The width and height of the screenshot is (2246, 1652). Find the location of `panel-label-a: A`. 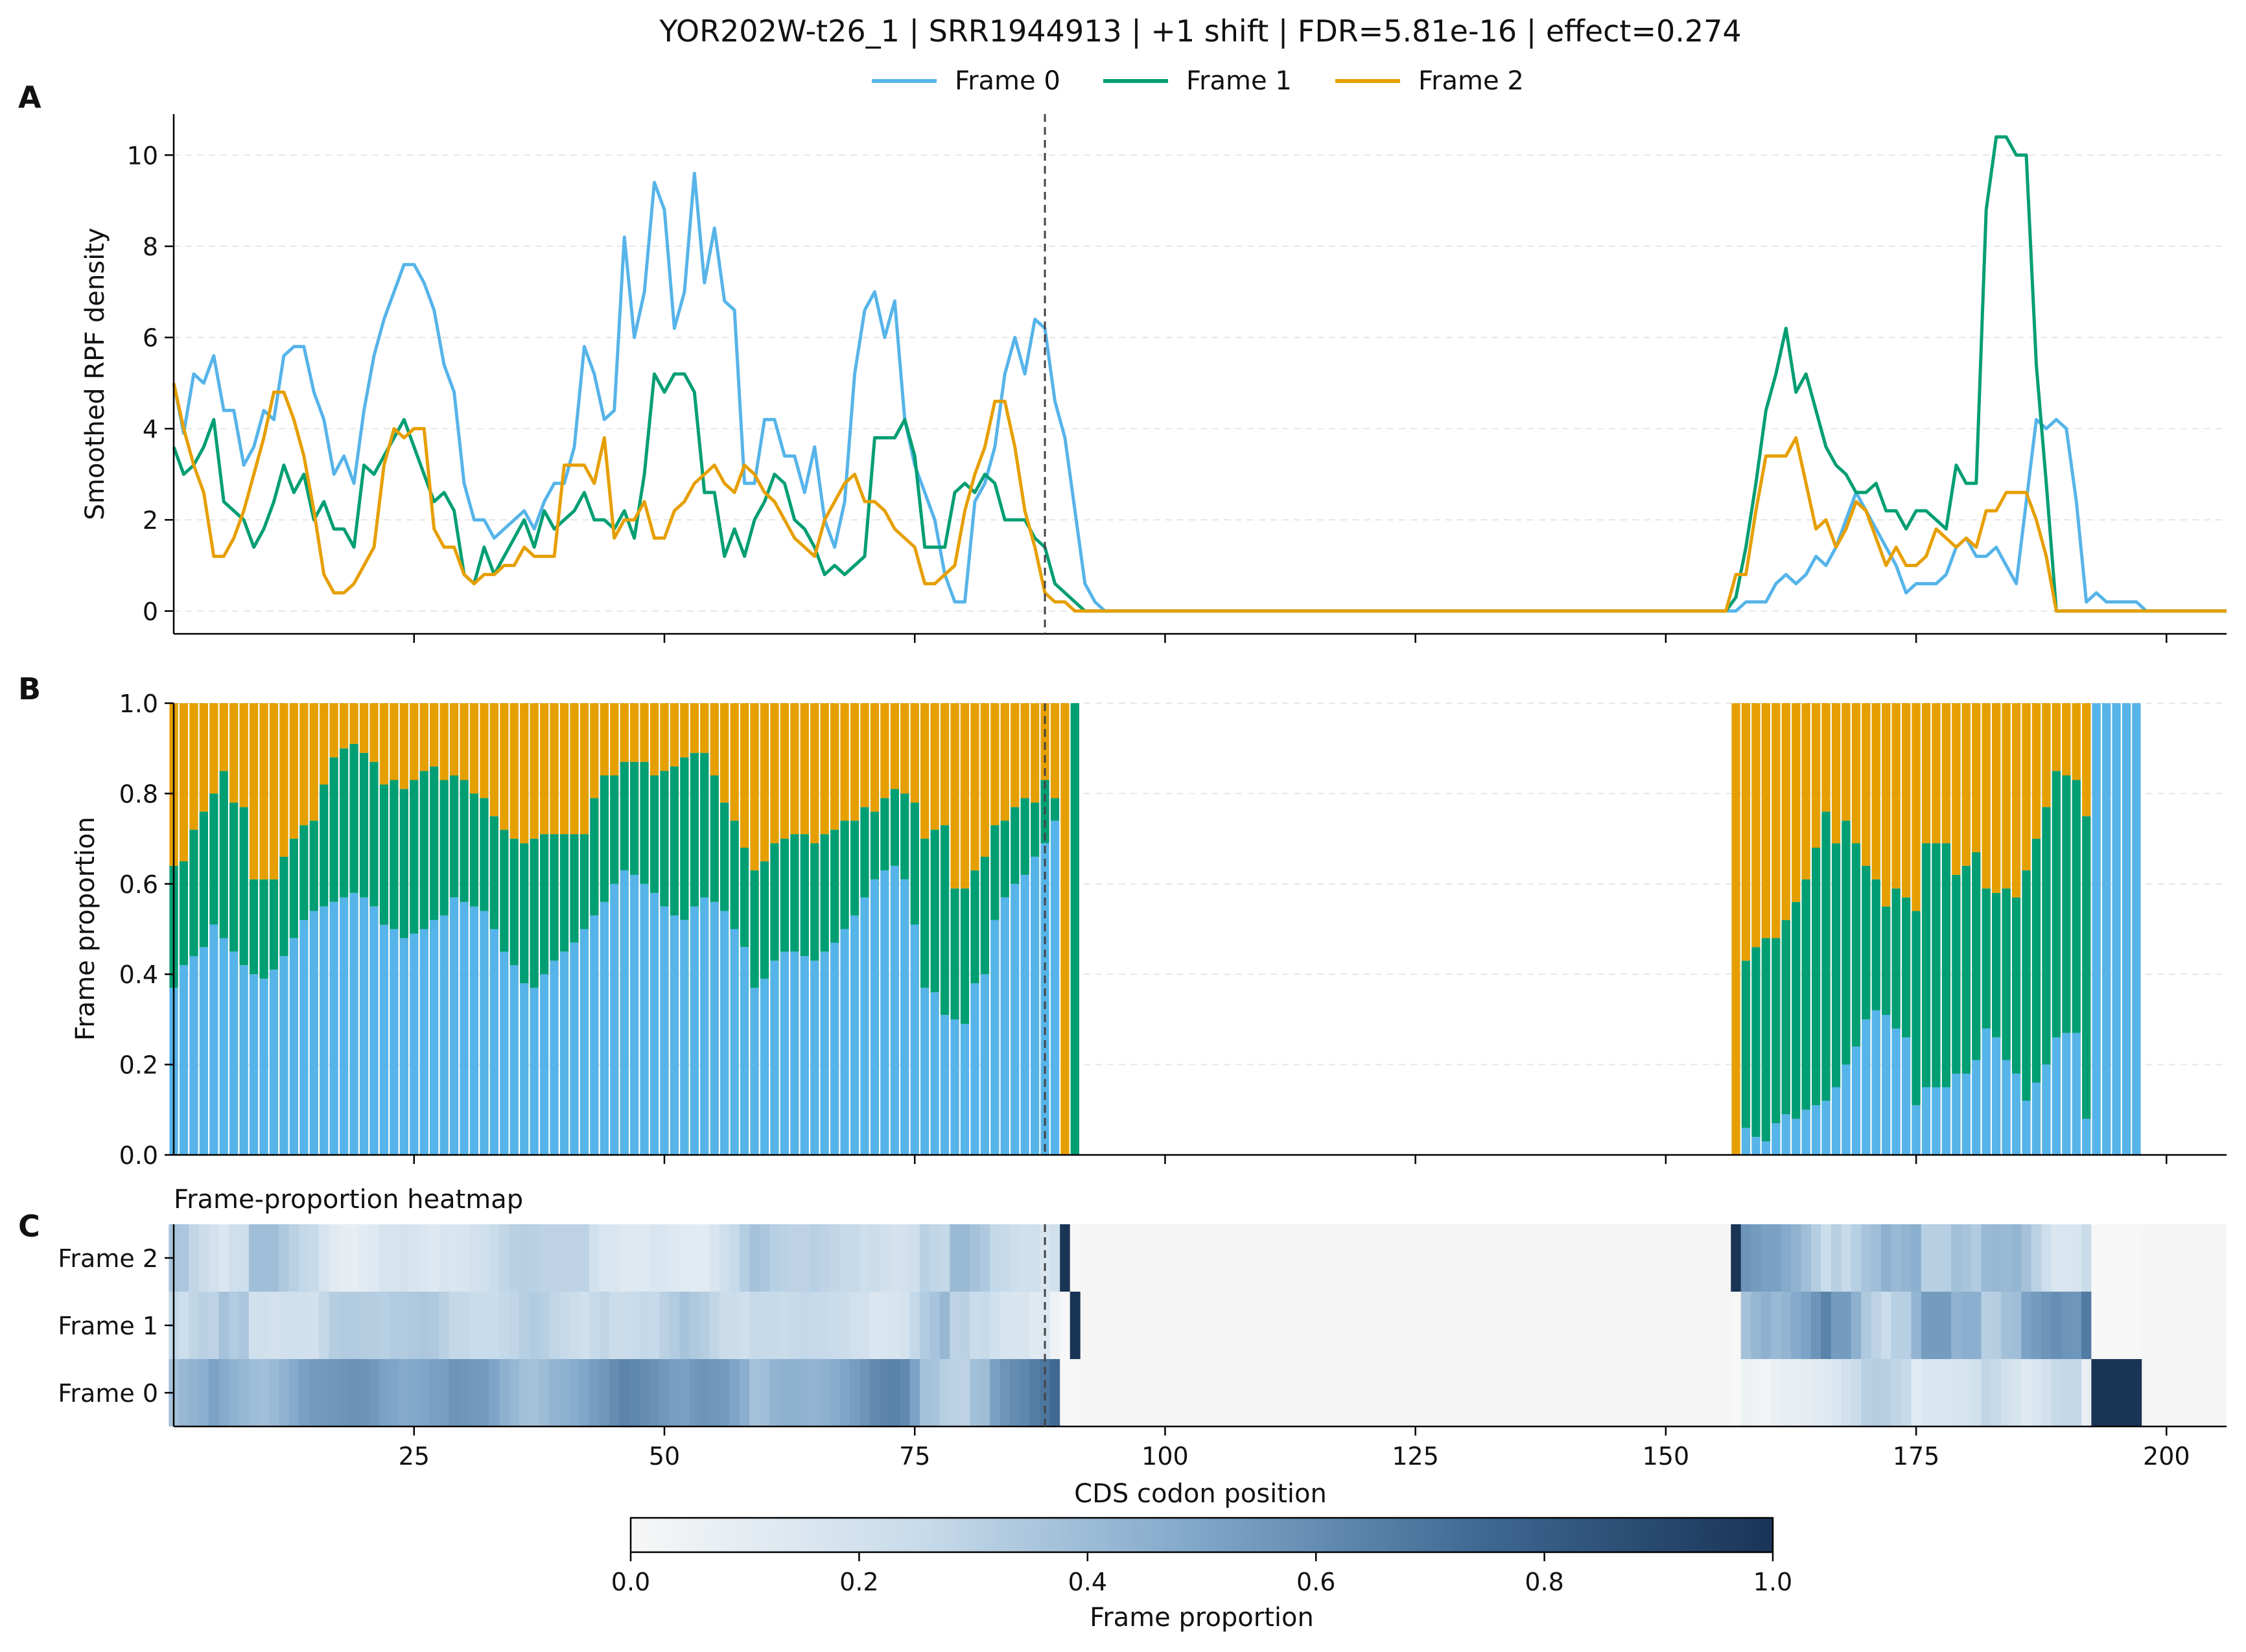

panel-label-a: A is located at coordinates (30, 97).